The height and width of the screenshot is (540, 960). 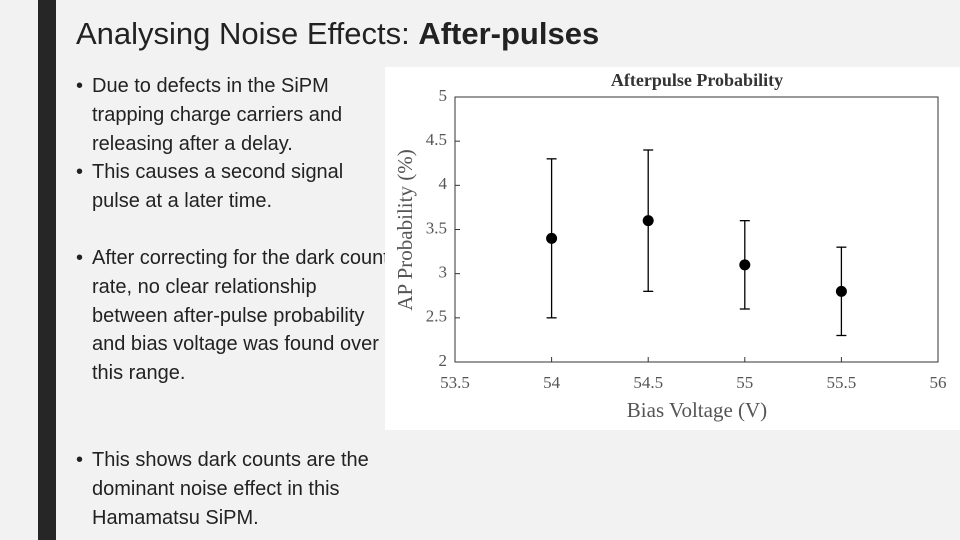 What do you see at coordinates (697, 410) in the screenshot?
I see `x-axis-label: Bias Voltage (V)` at bounding box center [697, 410].